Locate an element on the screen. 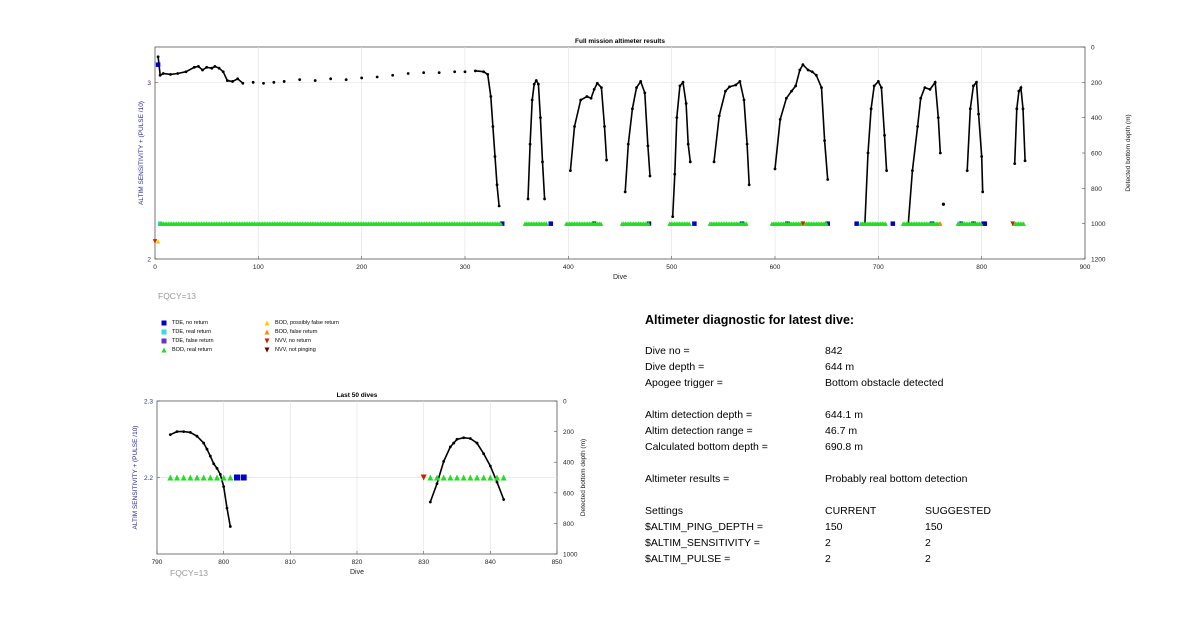 The width and height of the screenshot is (1200, 622). y-right-tick-label: 200 is located at coordinates (1096, 83).